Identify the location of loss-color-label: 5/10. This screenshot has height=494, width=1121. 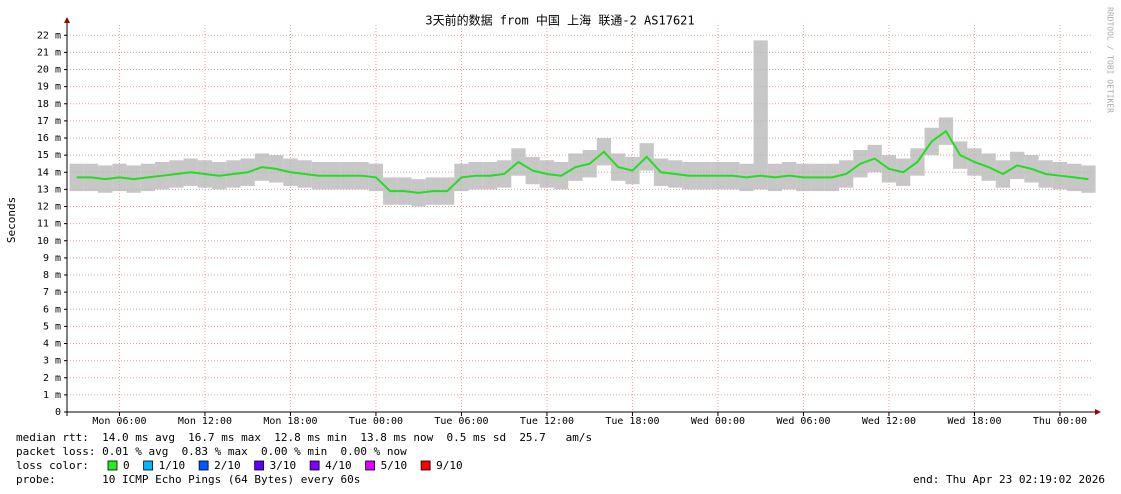
(394, 465).